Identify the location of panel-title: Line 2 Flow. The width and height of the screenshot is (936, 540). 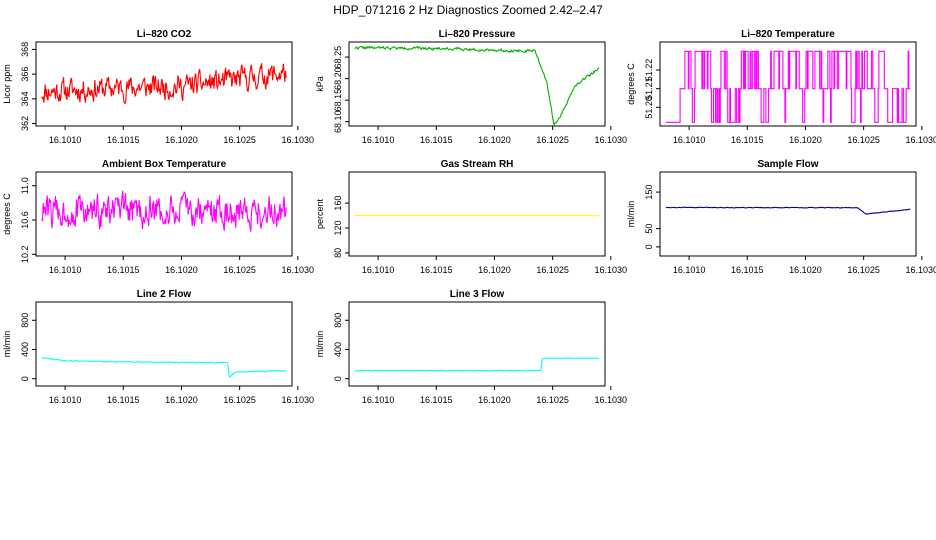
(164, 294).